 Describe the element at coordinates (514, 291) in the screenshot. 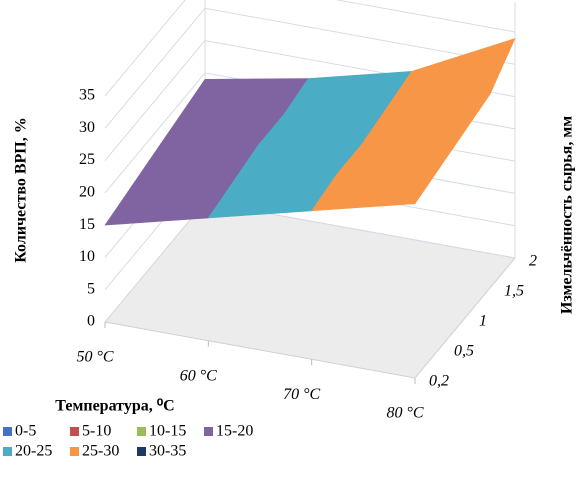

I see `depth-tick-label: 1,5` at that location.